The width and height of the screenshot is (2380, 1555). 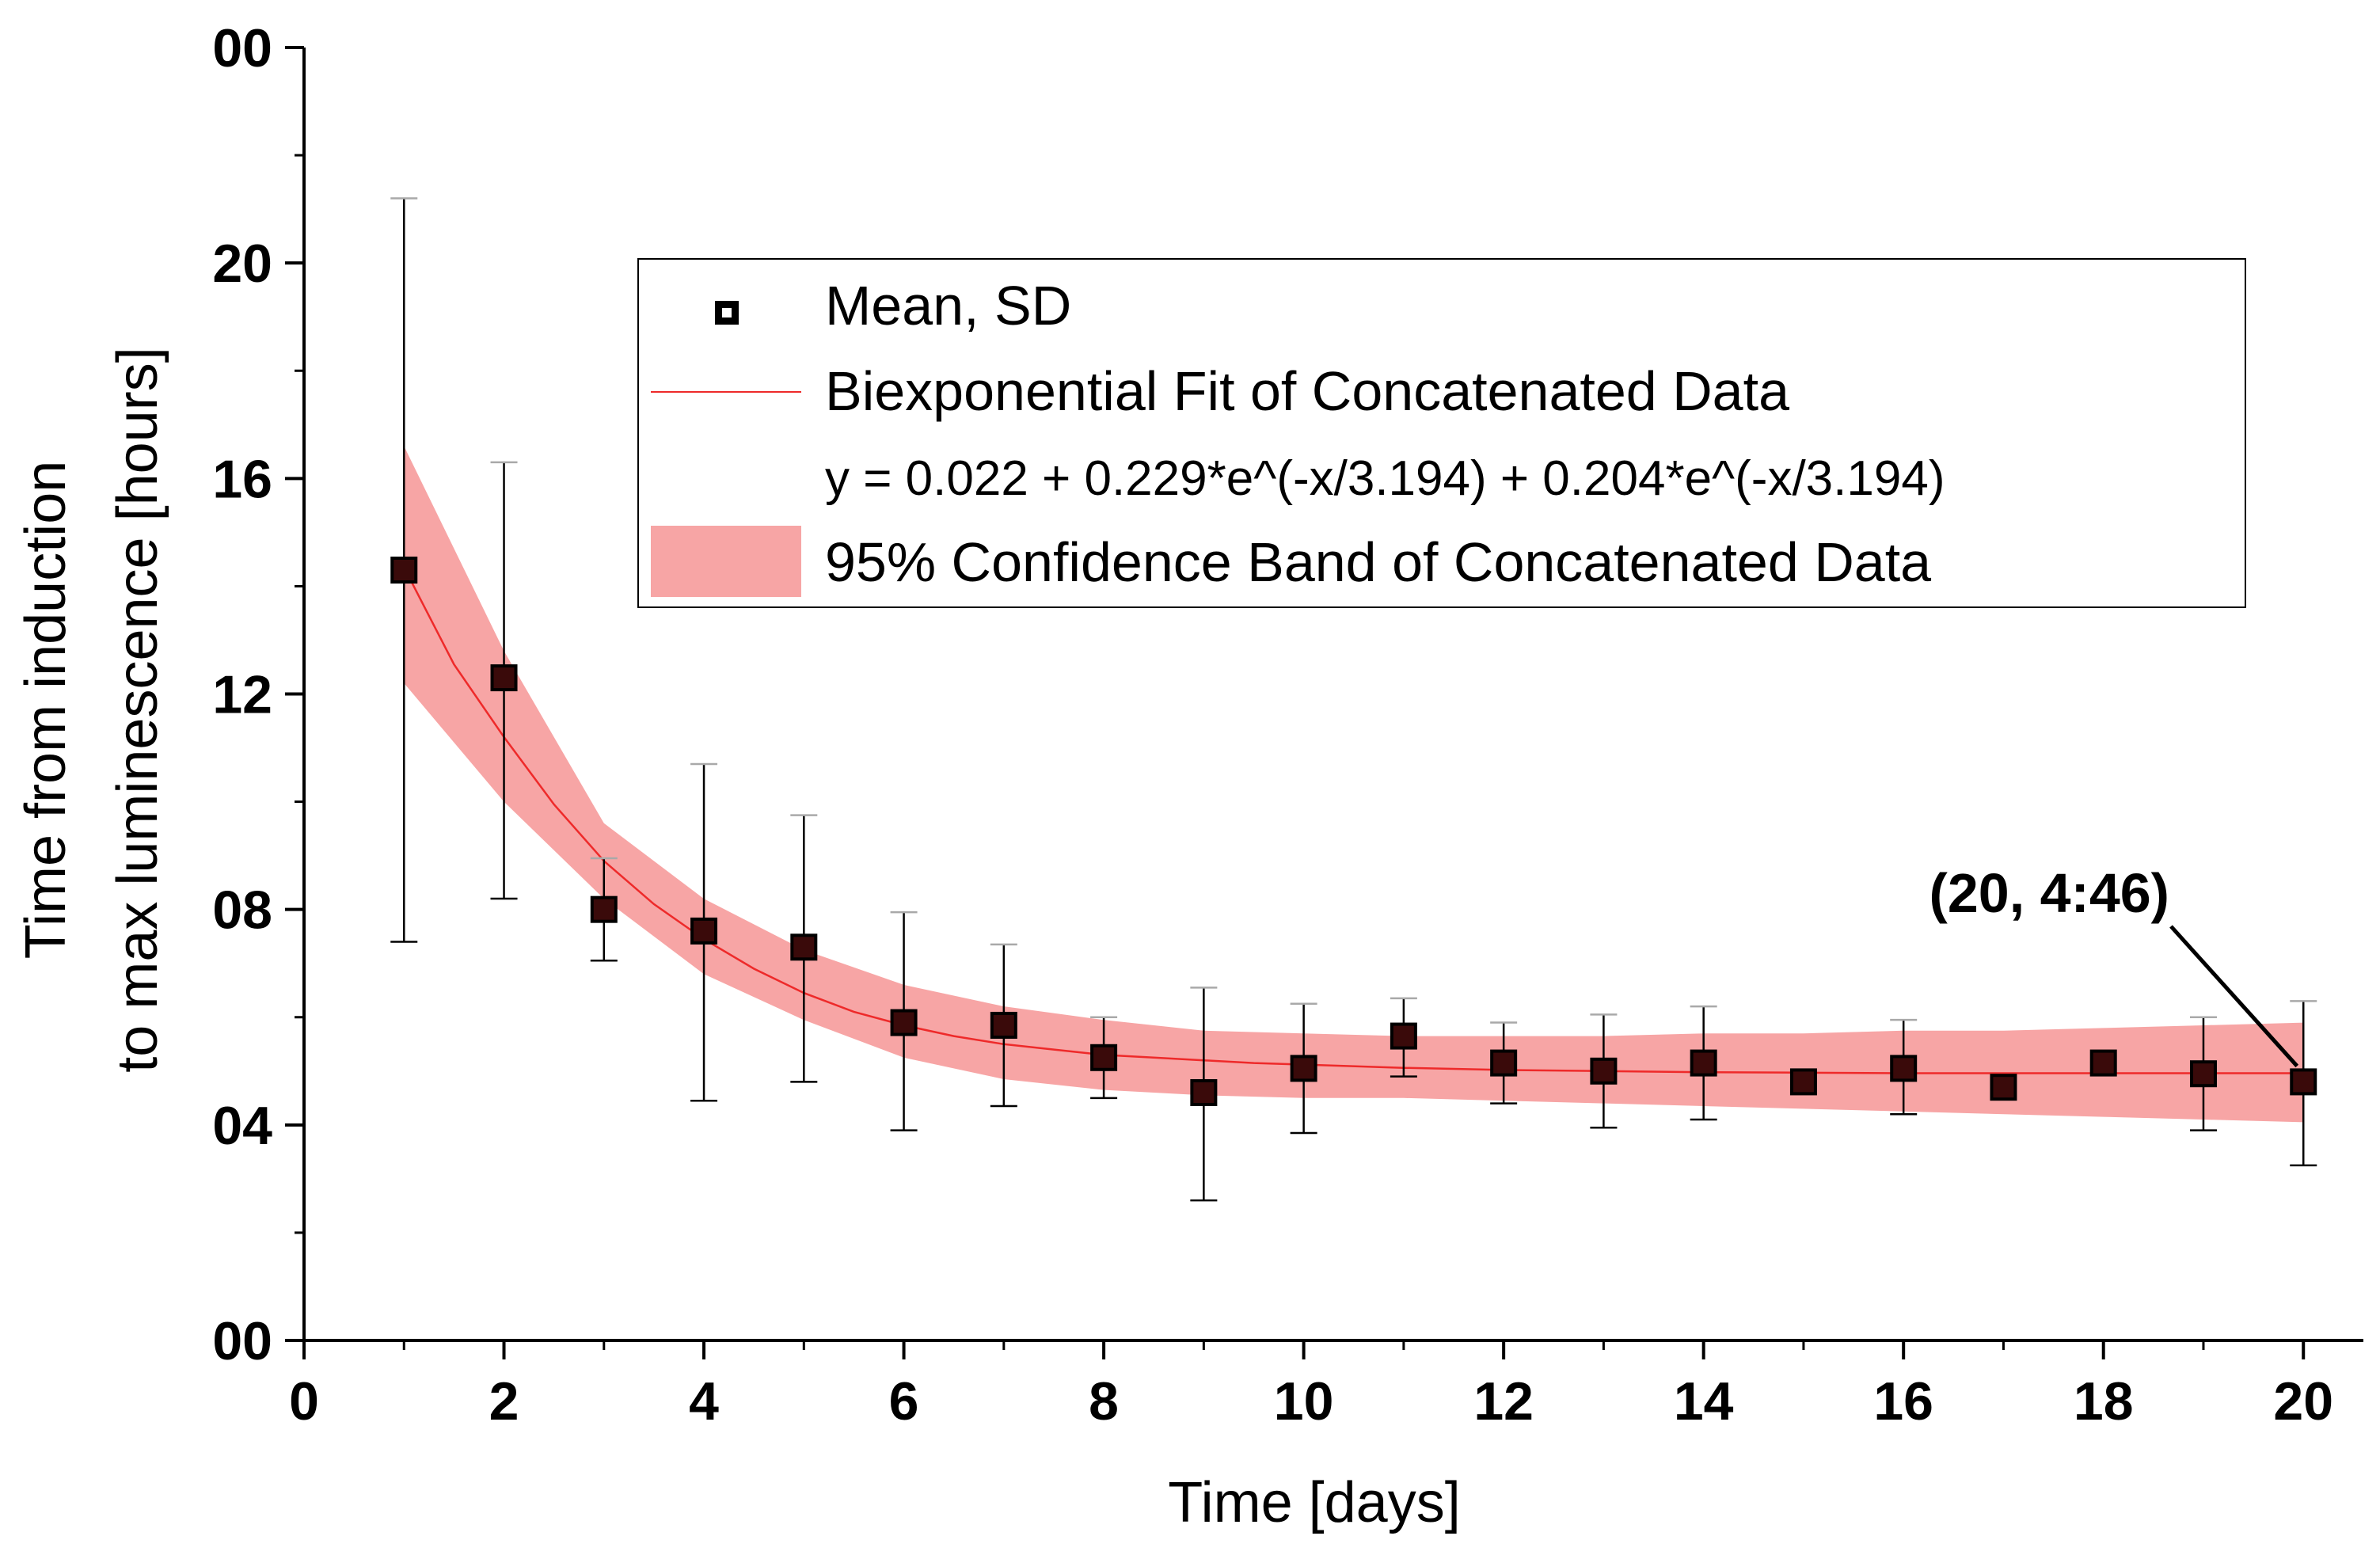 I want to click on y-tick-label-2: 08, so click(x=242, y=911).